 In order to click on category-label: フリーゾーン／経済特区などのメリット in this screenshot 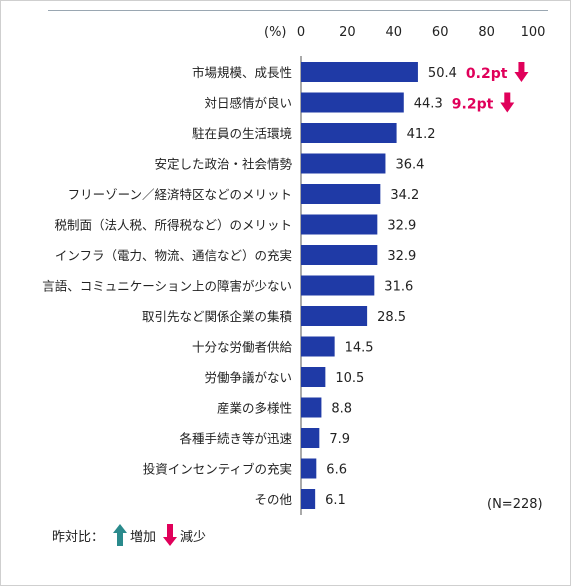, I will do `click(180, 194)`.